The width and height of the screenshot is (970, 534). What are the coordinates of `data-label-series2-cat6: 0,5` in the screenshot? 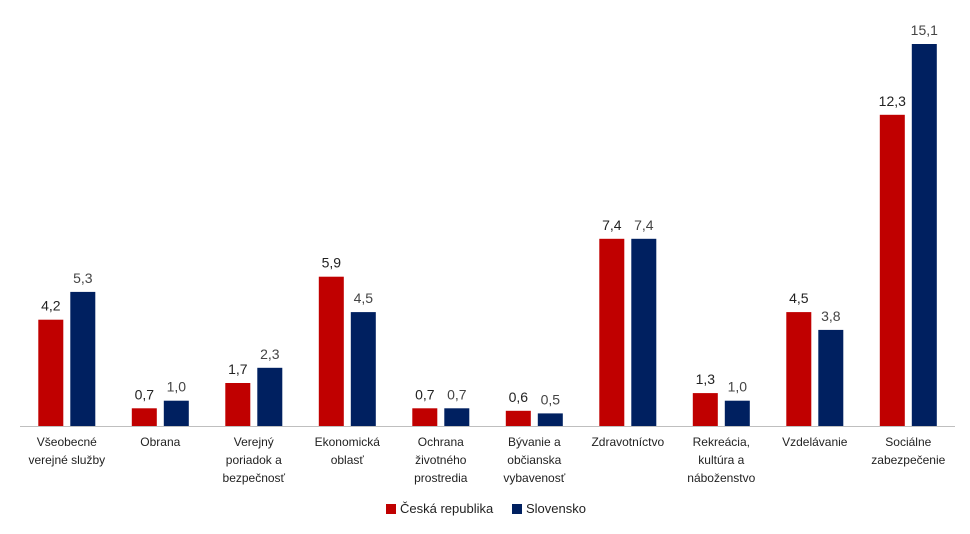 It's located at (551, 399).